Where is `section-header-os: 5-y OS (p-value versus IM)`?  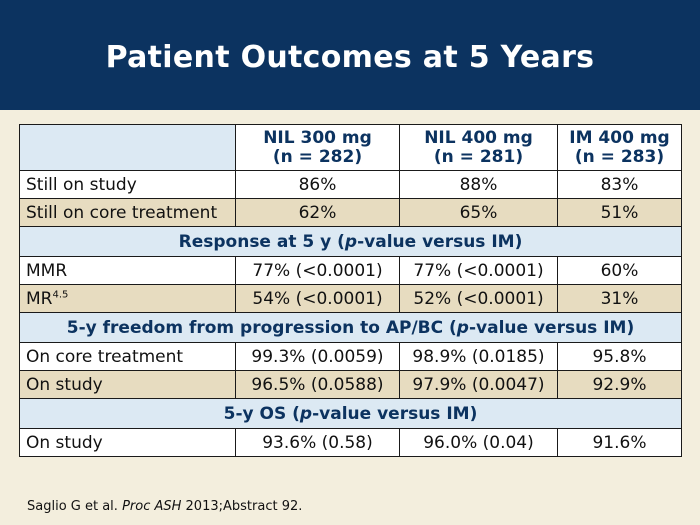 section-header-os: 5-y OS (p-value versus IM) is located at coordinates (350, 413).